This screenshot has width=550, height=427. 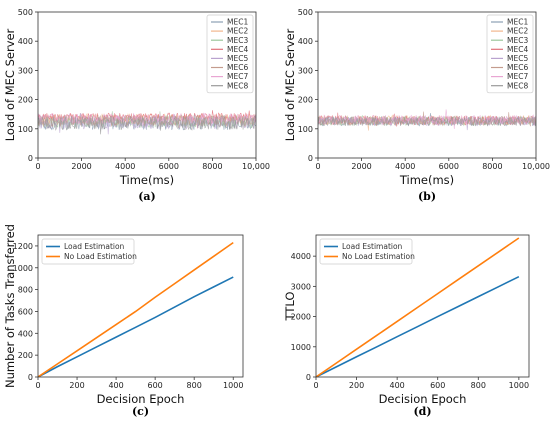 I want to click on y-tick-label: 800, so click(x=25, y=290).